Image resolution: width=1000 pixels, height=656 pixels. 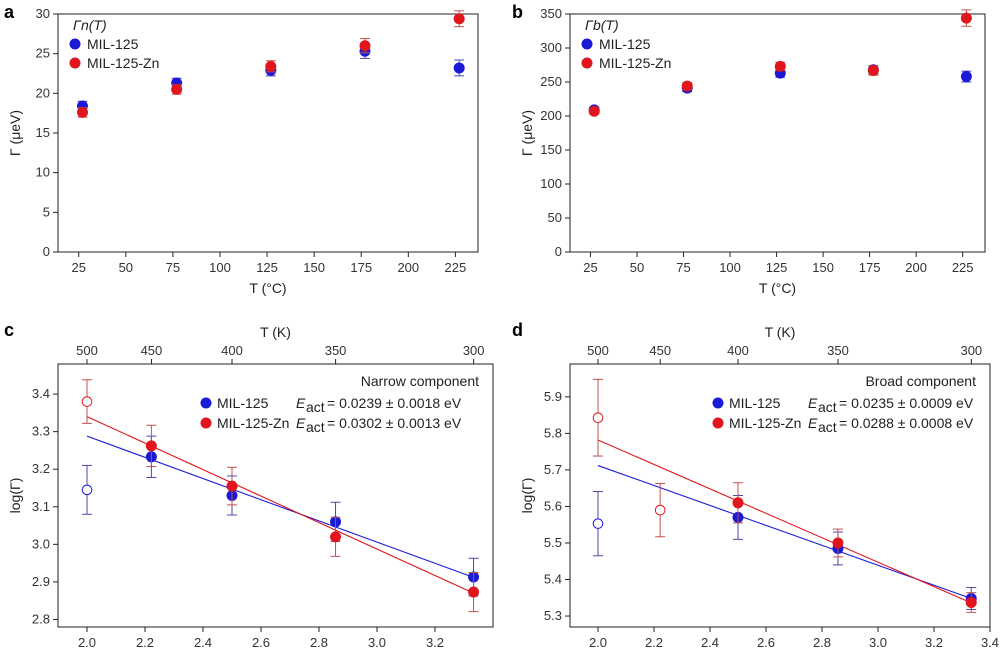 I want to click on y-tick-label: 5.5, so click(x=553, y=542).